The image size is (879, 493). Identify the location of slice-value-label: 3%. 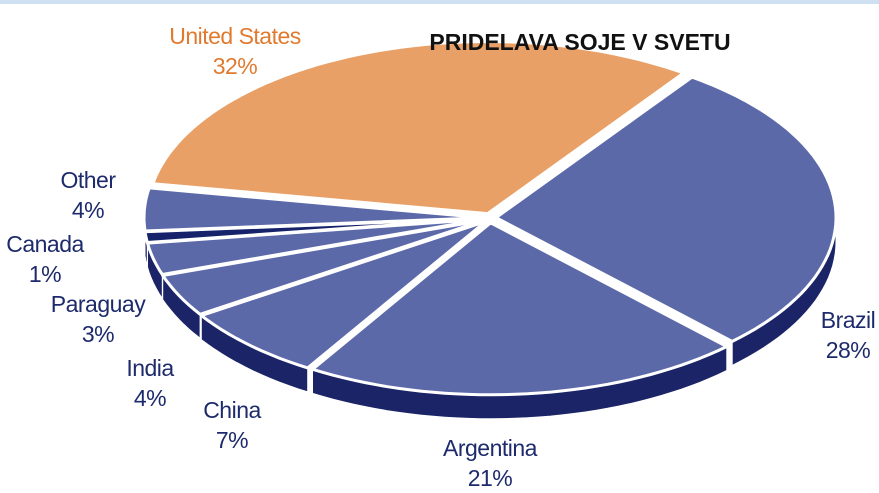
(98, 334).